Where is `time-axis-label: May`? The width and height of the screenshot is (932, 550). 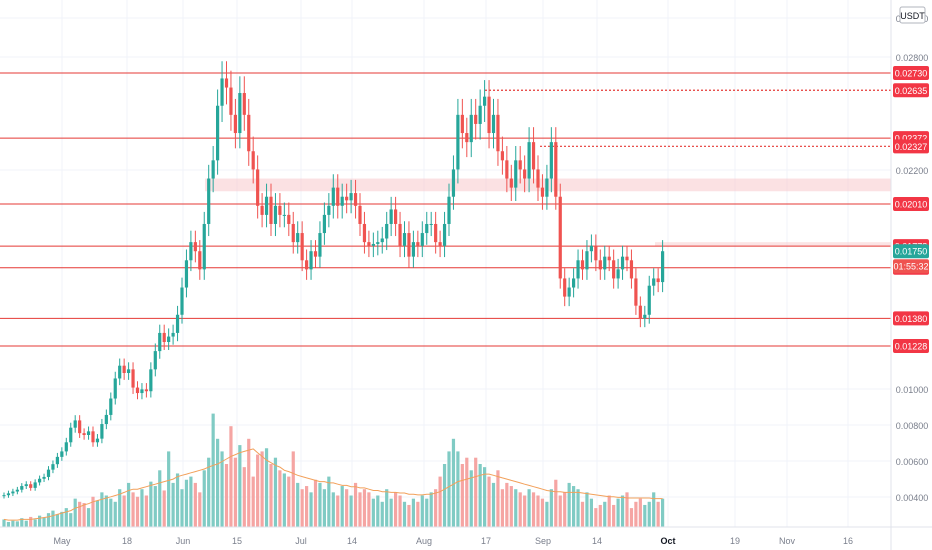 time-axis-label: May is located at coordinates (62, 541).